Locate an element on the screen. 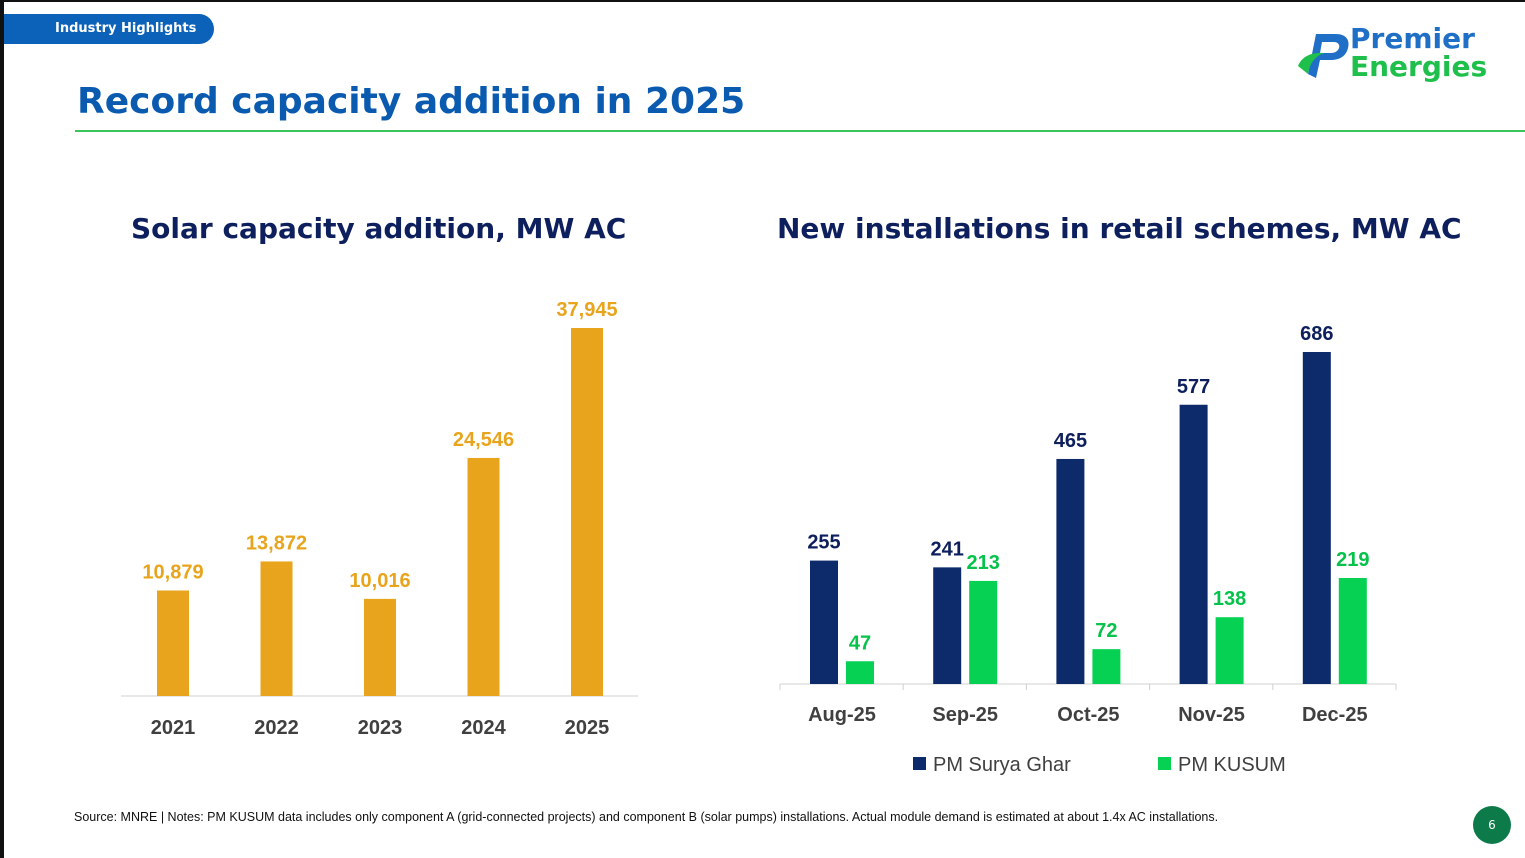  legend-label-kusum: PM KUSUM is located at coordinates (1232, 765).